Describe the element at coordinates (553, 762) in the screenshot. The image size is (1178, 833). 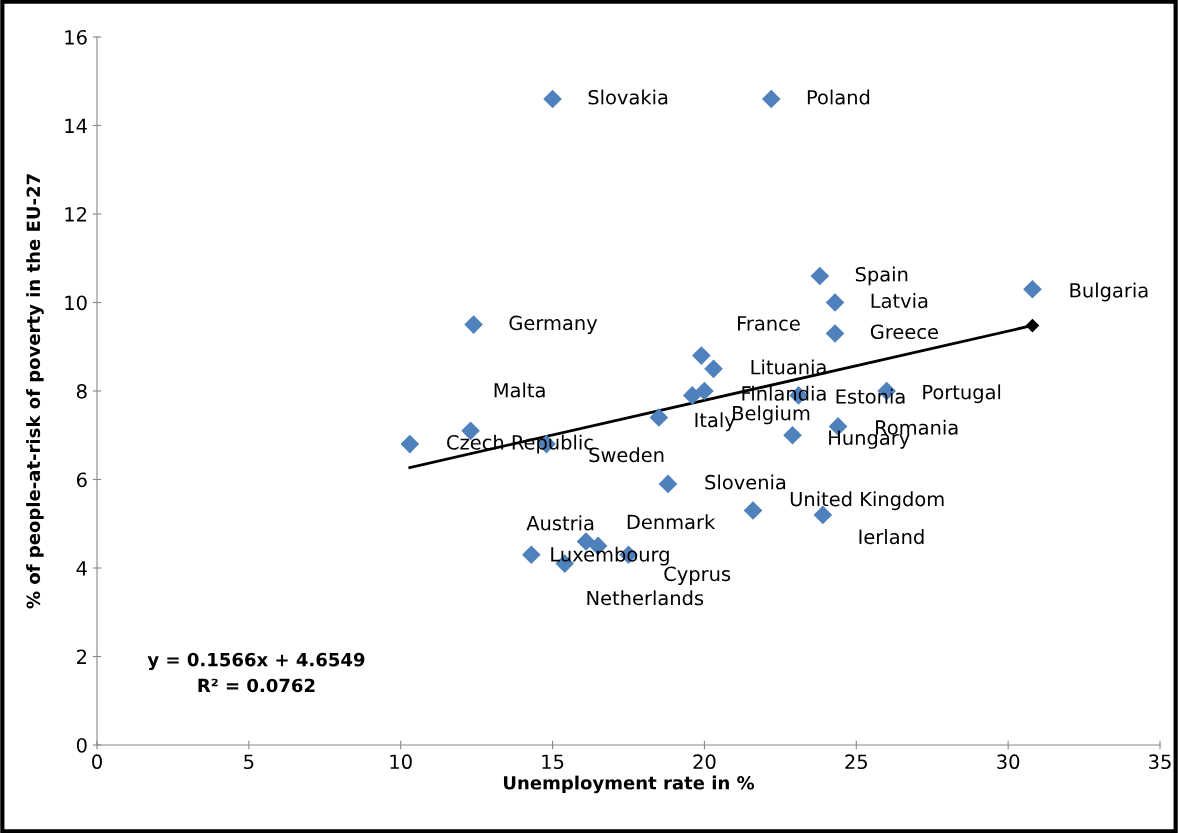
I see `x-tick-label: 15` at that location.